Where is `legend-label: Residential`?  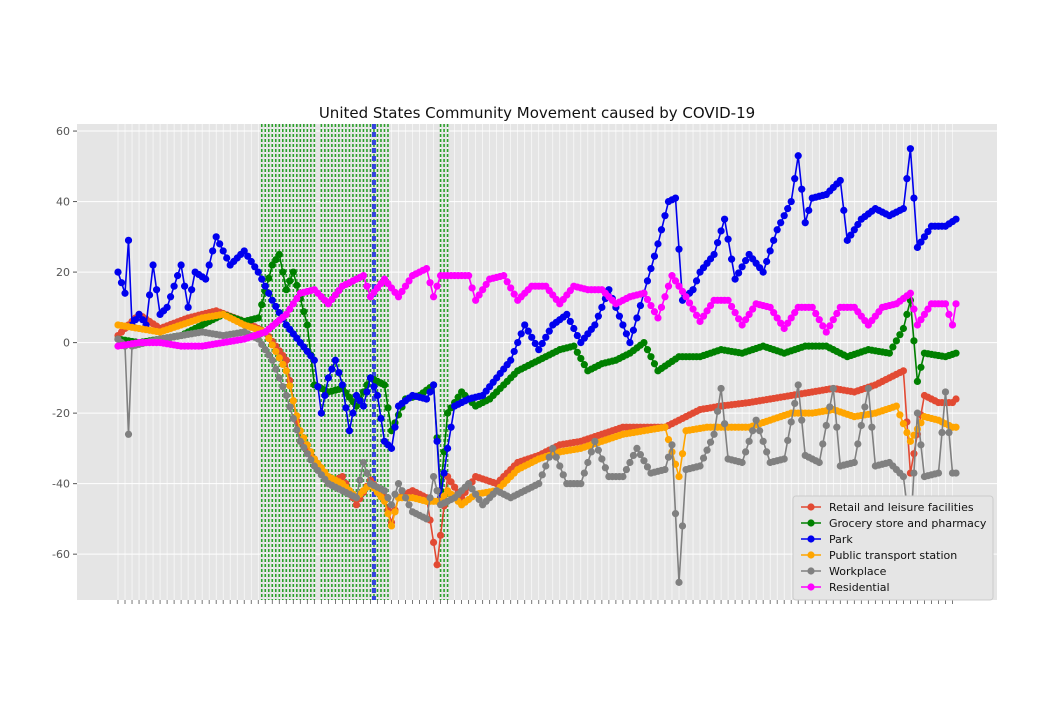
legend-label: Residential is located at coordinates (859, 587).